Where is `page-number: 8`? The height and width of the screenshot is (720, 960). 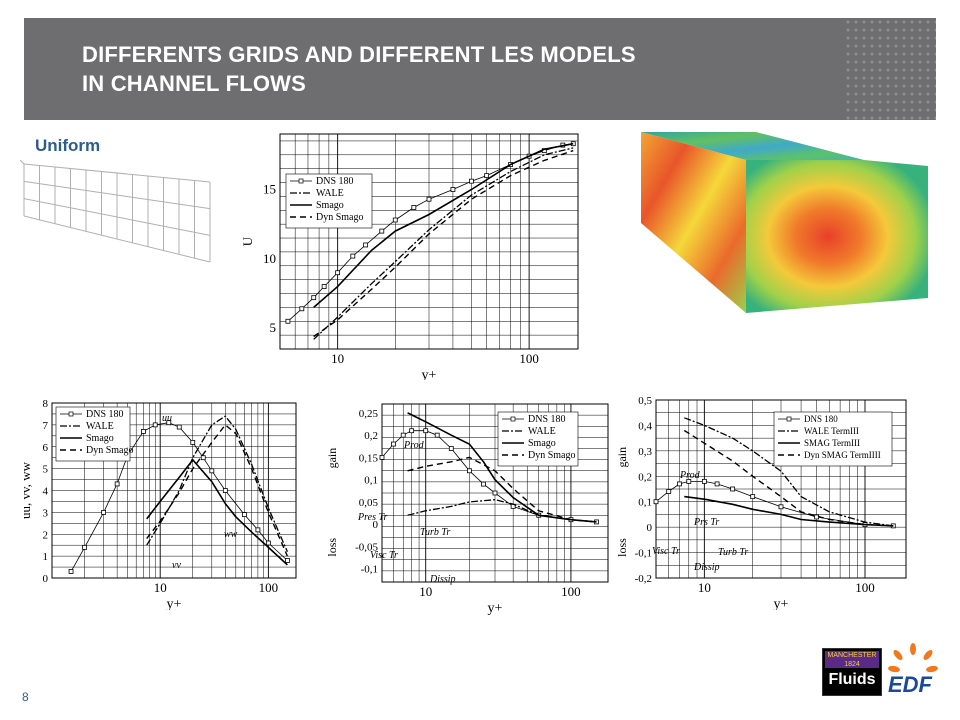
page-number: 8 is located at coordinates (25, 697).